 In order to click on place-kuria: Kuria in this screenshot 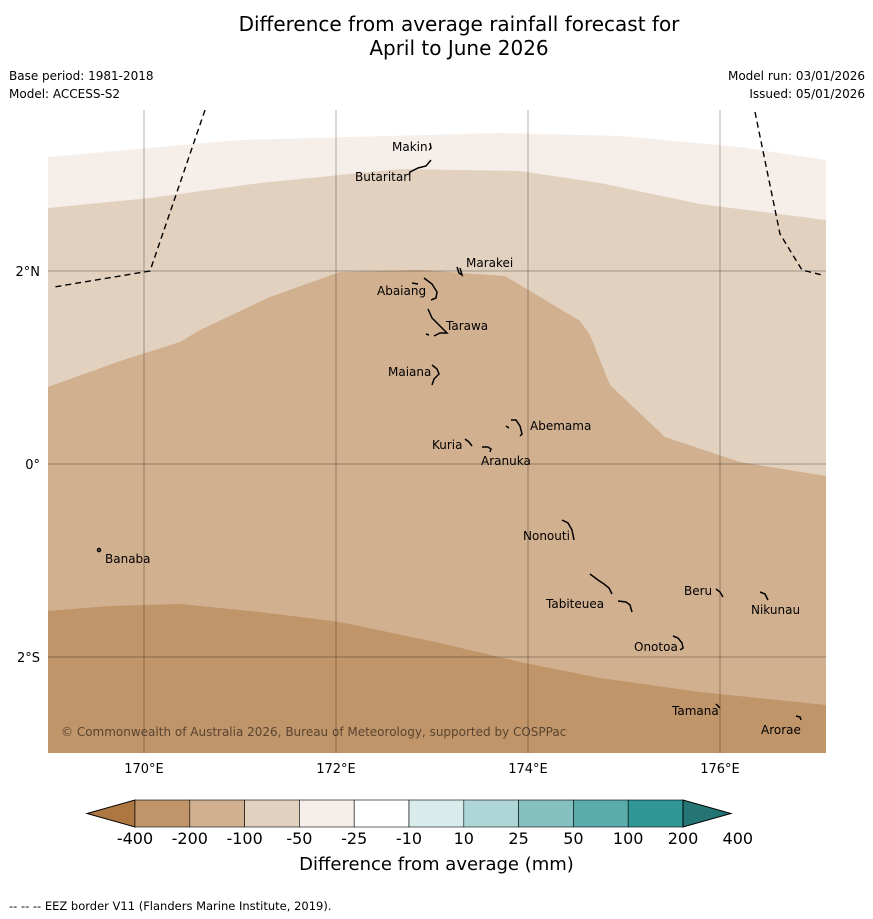, I will do `click(447, 445)`.